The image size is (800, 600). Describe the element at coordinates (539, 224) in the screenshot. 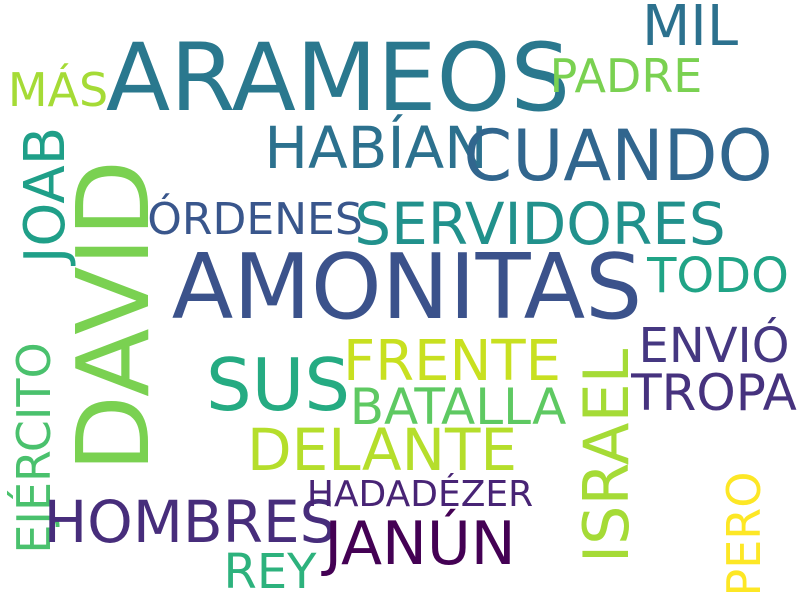

I see `word-servidores: SERVIDORES` at that location.